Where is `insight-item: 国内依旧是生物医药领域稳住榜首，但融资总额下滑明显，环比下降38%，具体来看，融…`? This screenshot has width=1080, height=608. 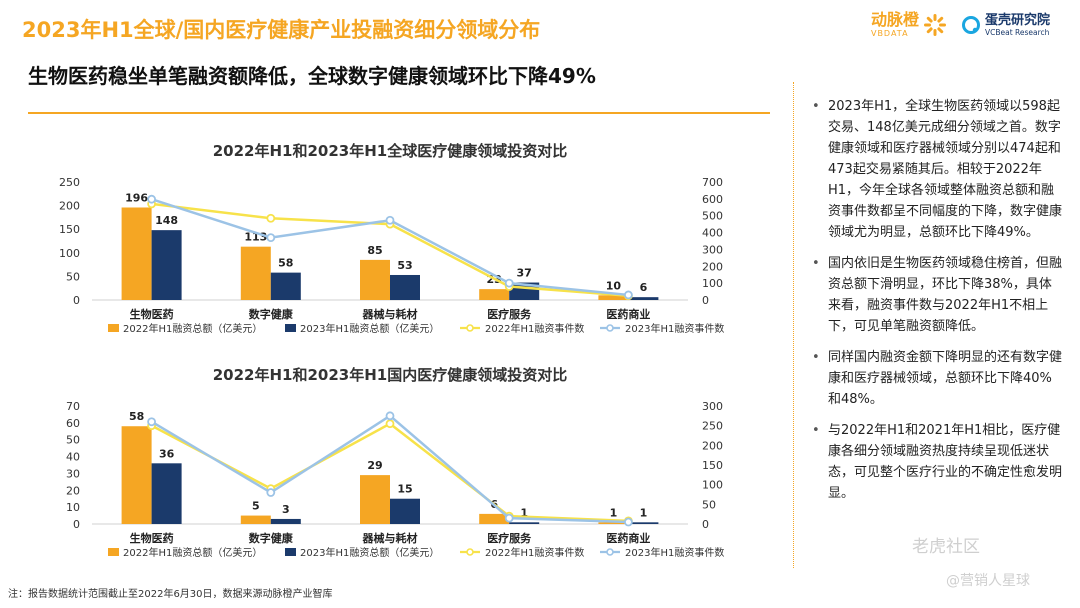 insight-item: 国内依旧是生物医药领域稳住榜首，但融资总额下滑明显，环比下降38%，具体来看，融… is located at coordinates (938, 295).